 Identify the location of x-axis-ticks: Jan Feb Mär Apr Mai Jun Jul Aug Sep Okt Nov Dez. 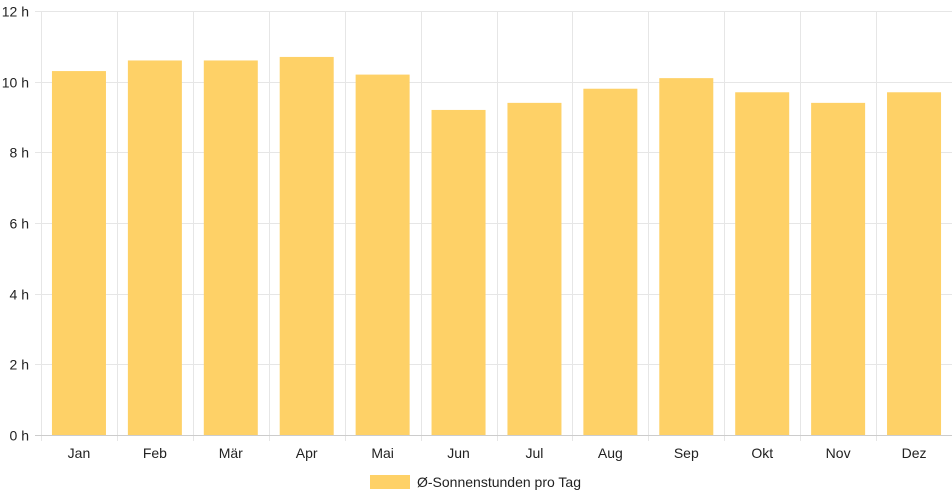
(497, 453).